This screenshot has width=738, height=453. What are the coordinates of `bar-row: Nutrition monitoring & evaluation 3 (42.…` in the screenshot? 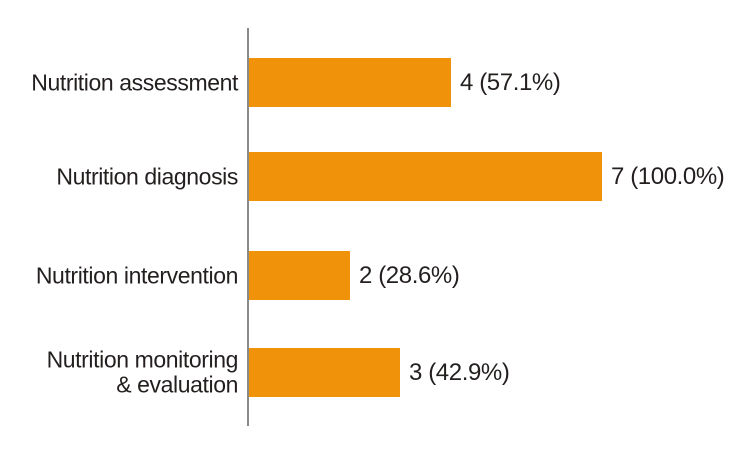 It's located at (369, 372).